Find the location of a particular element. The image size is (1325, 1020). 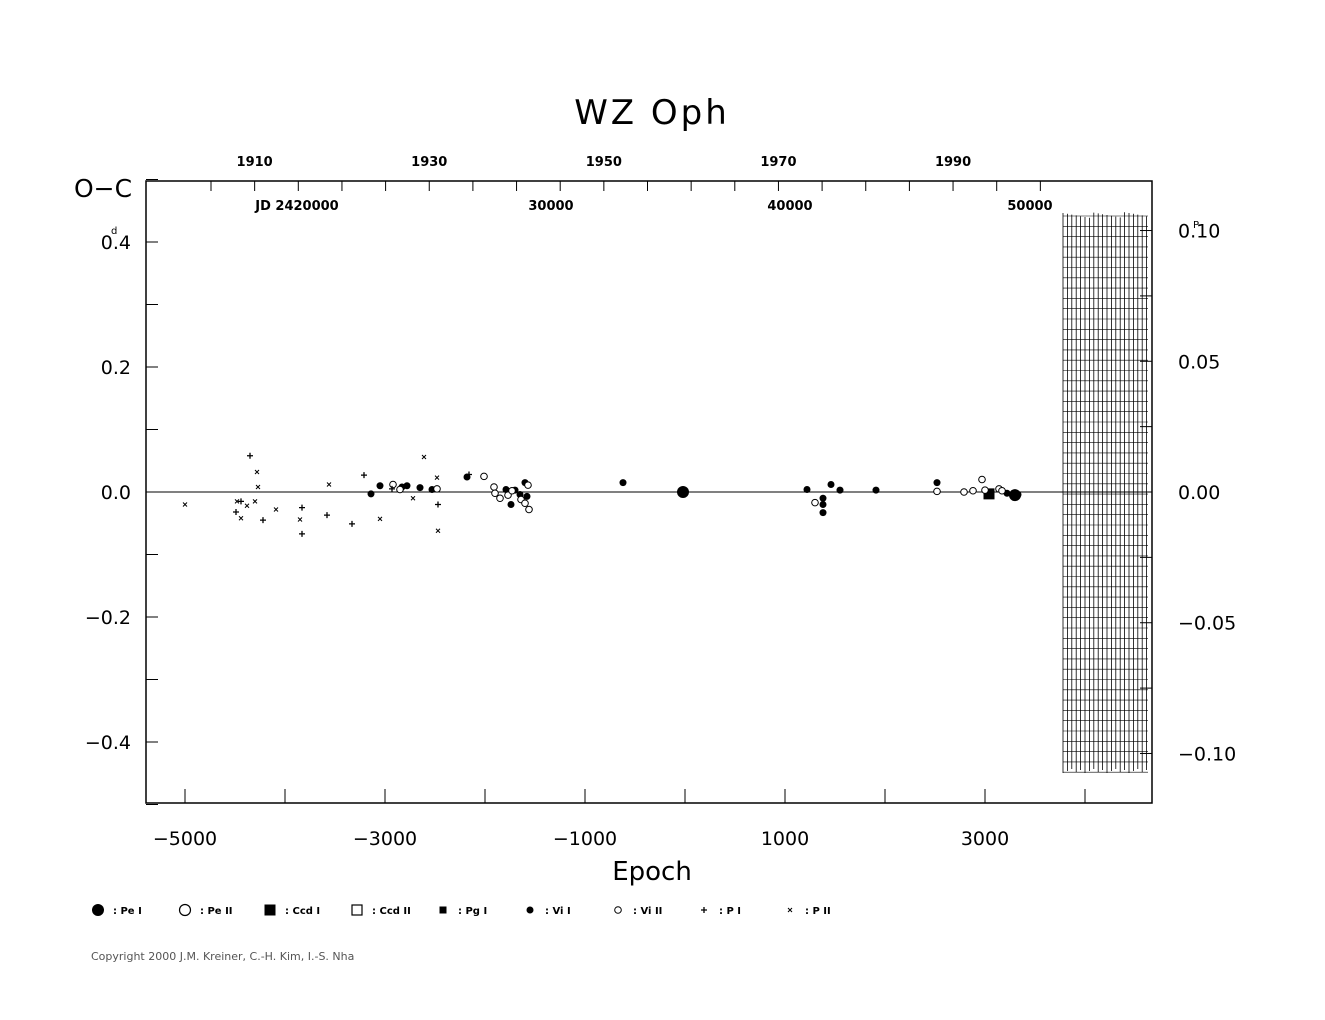

year-tick-label: 1990 is located at coordinates (953, 162).